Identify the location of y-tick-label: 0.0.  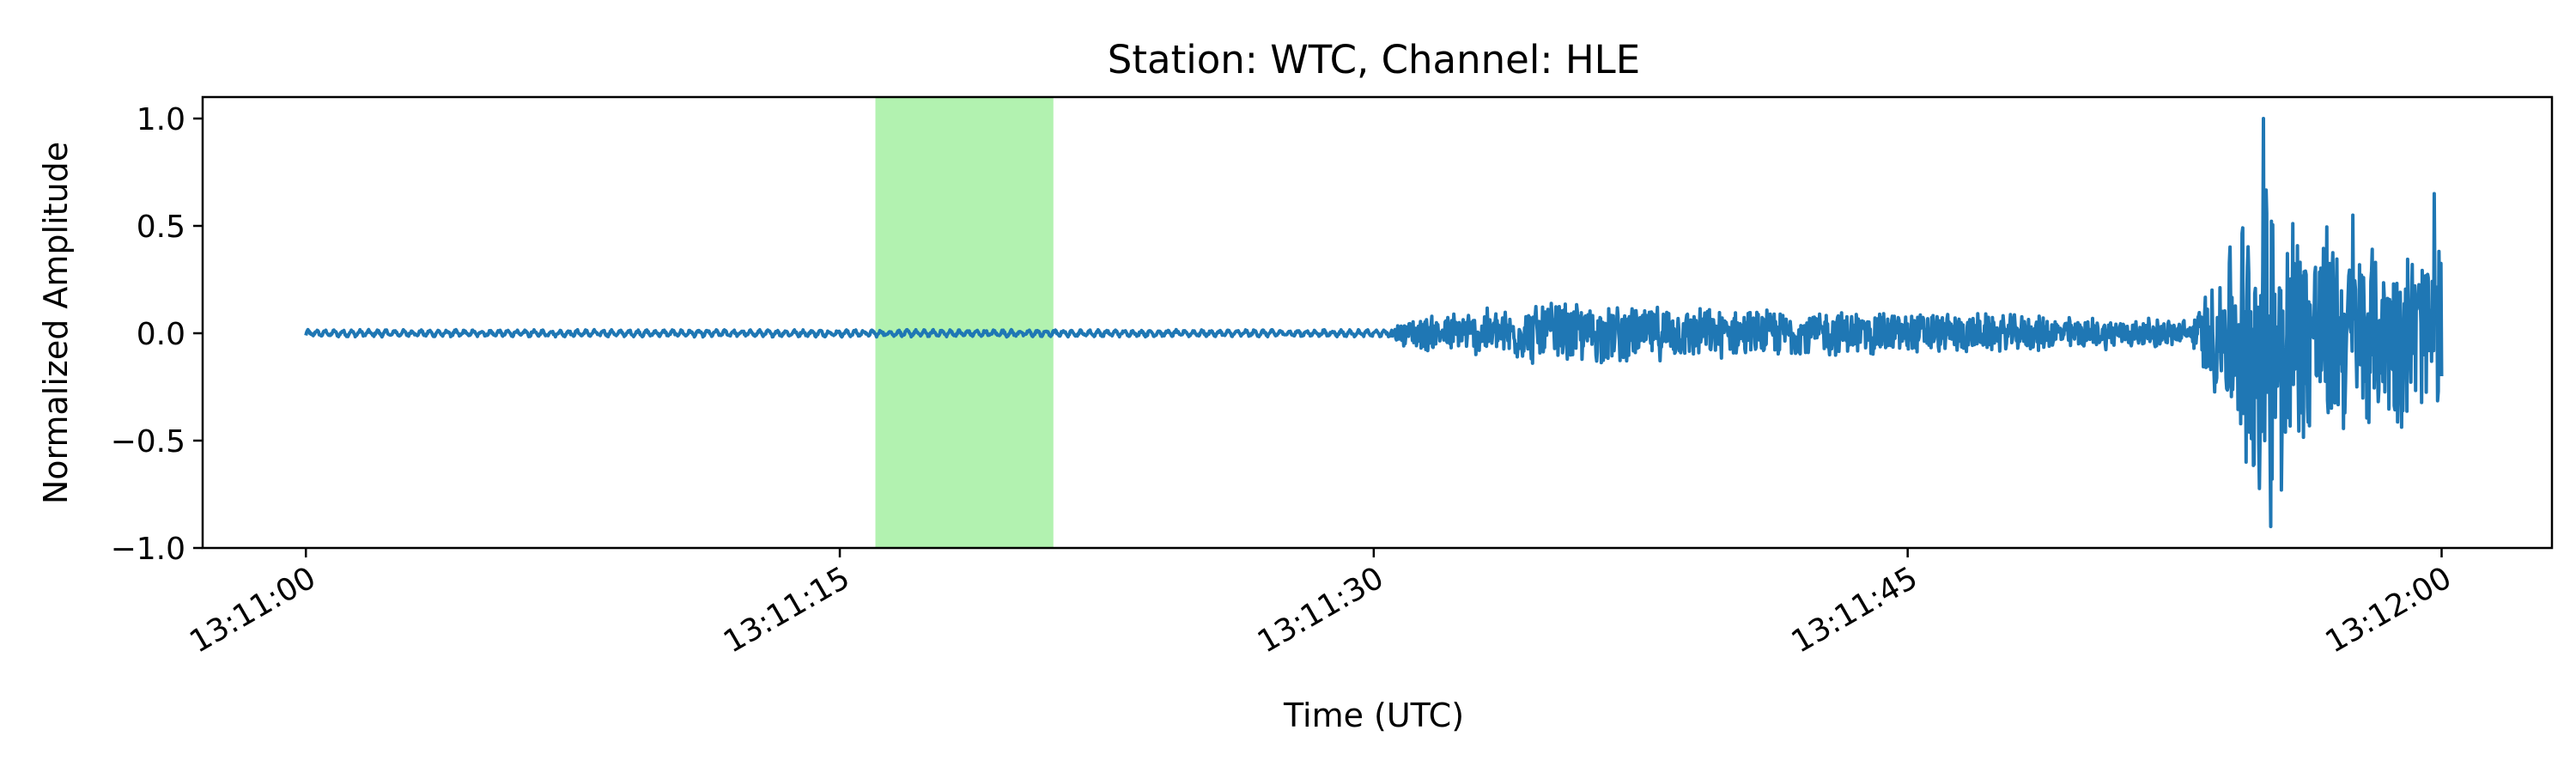
(161, 334).